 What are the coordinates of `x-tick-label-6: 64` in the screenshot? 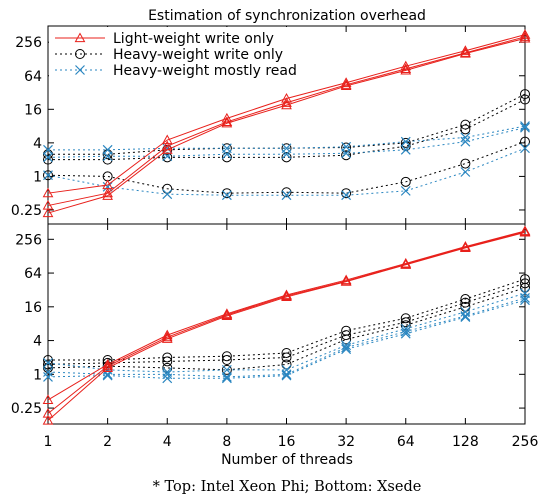 It's located at (406, 442).